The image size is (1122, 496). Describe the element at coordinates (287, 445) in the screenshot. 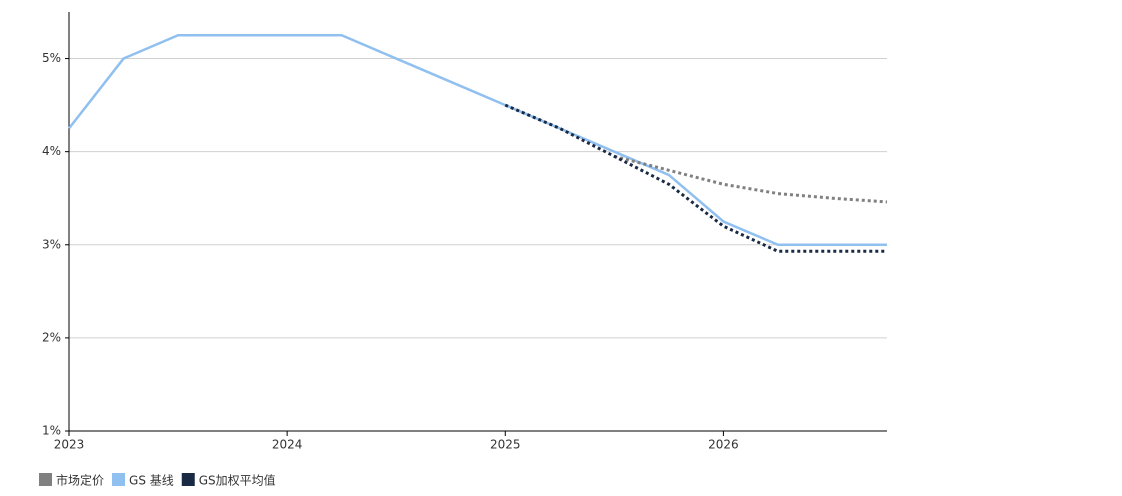

I see `x-tick-label: 2024` at that location.